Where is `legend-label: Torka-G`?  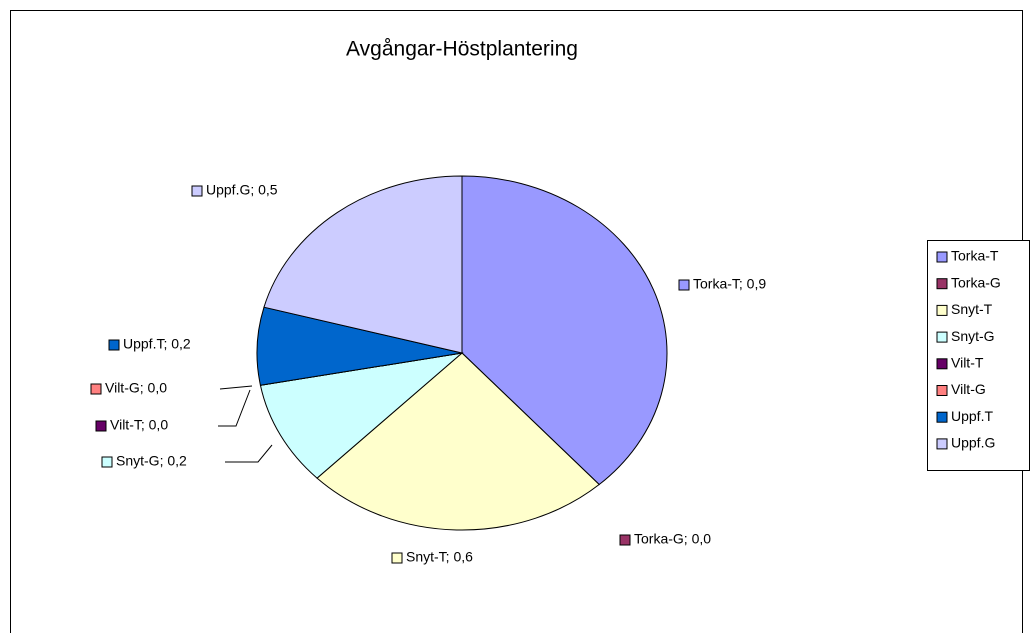
legend-label: Torka-G is located at coordinates (976, 282).